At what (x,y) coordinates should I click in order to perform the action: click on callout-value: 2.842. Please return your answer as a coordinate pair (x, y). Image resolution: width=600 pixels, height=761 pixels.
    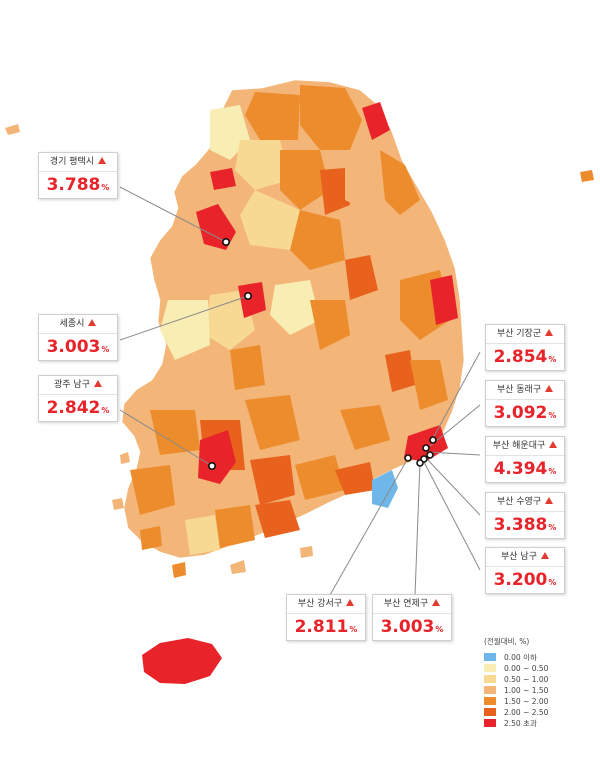
    Looking at the image, I should click on (73, 408).